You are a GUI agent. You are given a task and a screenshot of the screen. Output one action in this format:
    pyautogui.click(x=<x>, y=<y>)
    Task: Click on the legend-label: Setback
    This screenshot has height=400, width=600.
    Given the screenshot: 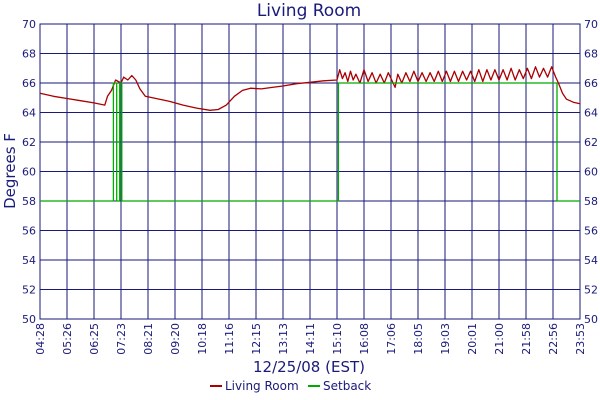 What is the action you would take?
    pyautogui.click(x=347, y=386)
    